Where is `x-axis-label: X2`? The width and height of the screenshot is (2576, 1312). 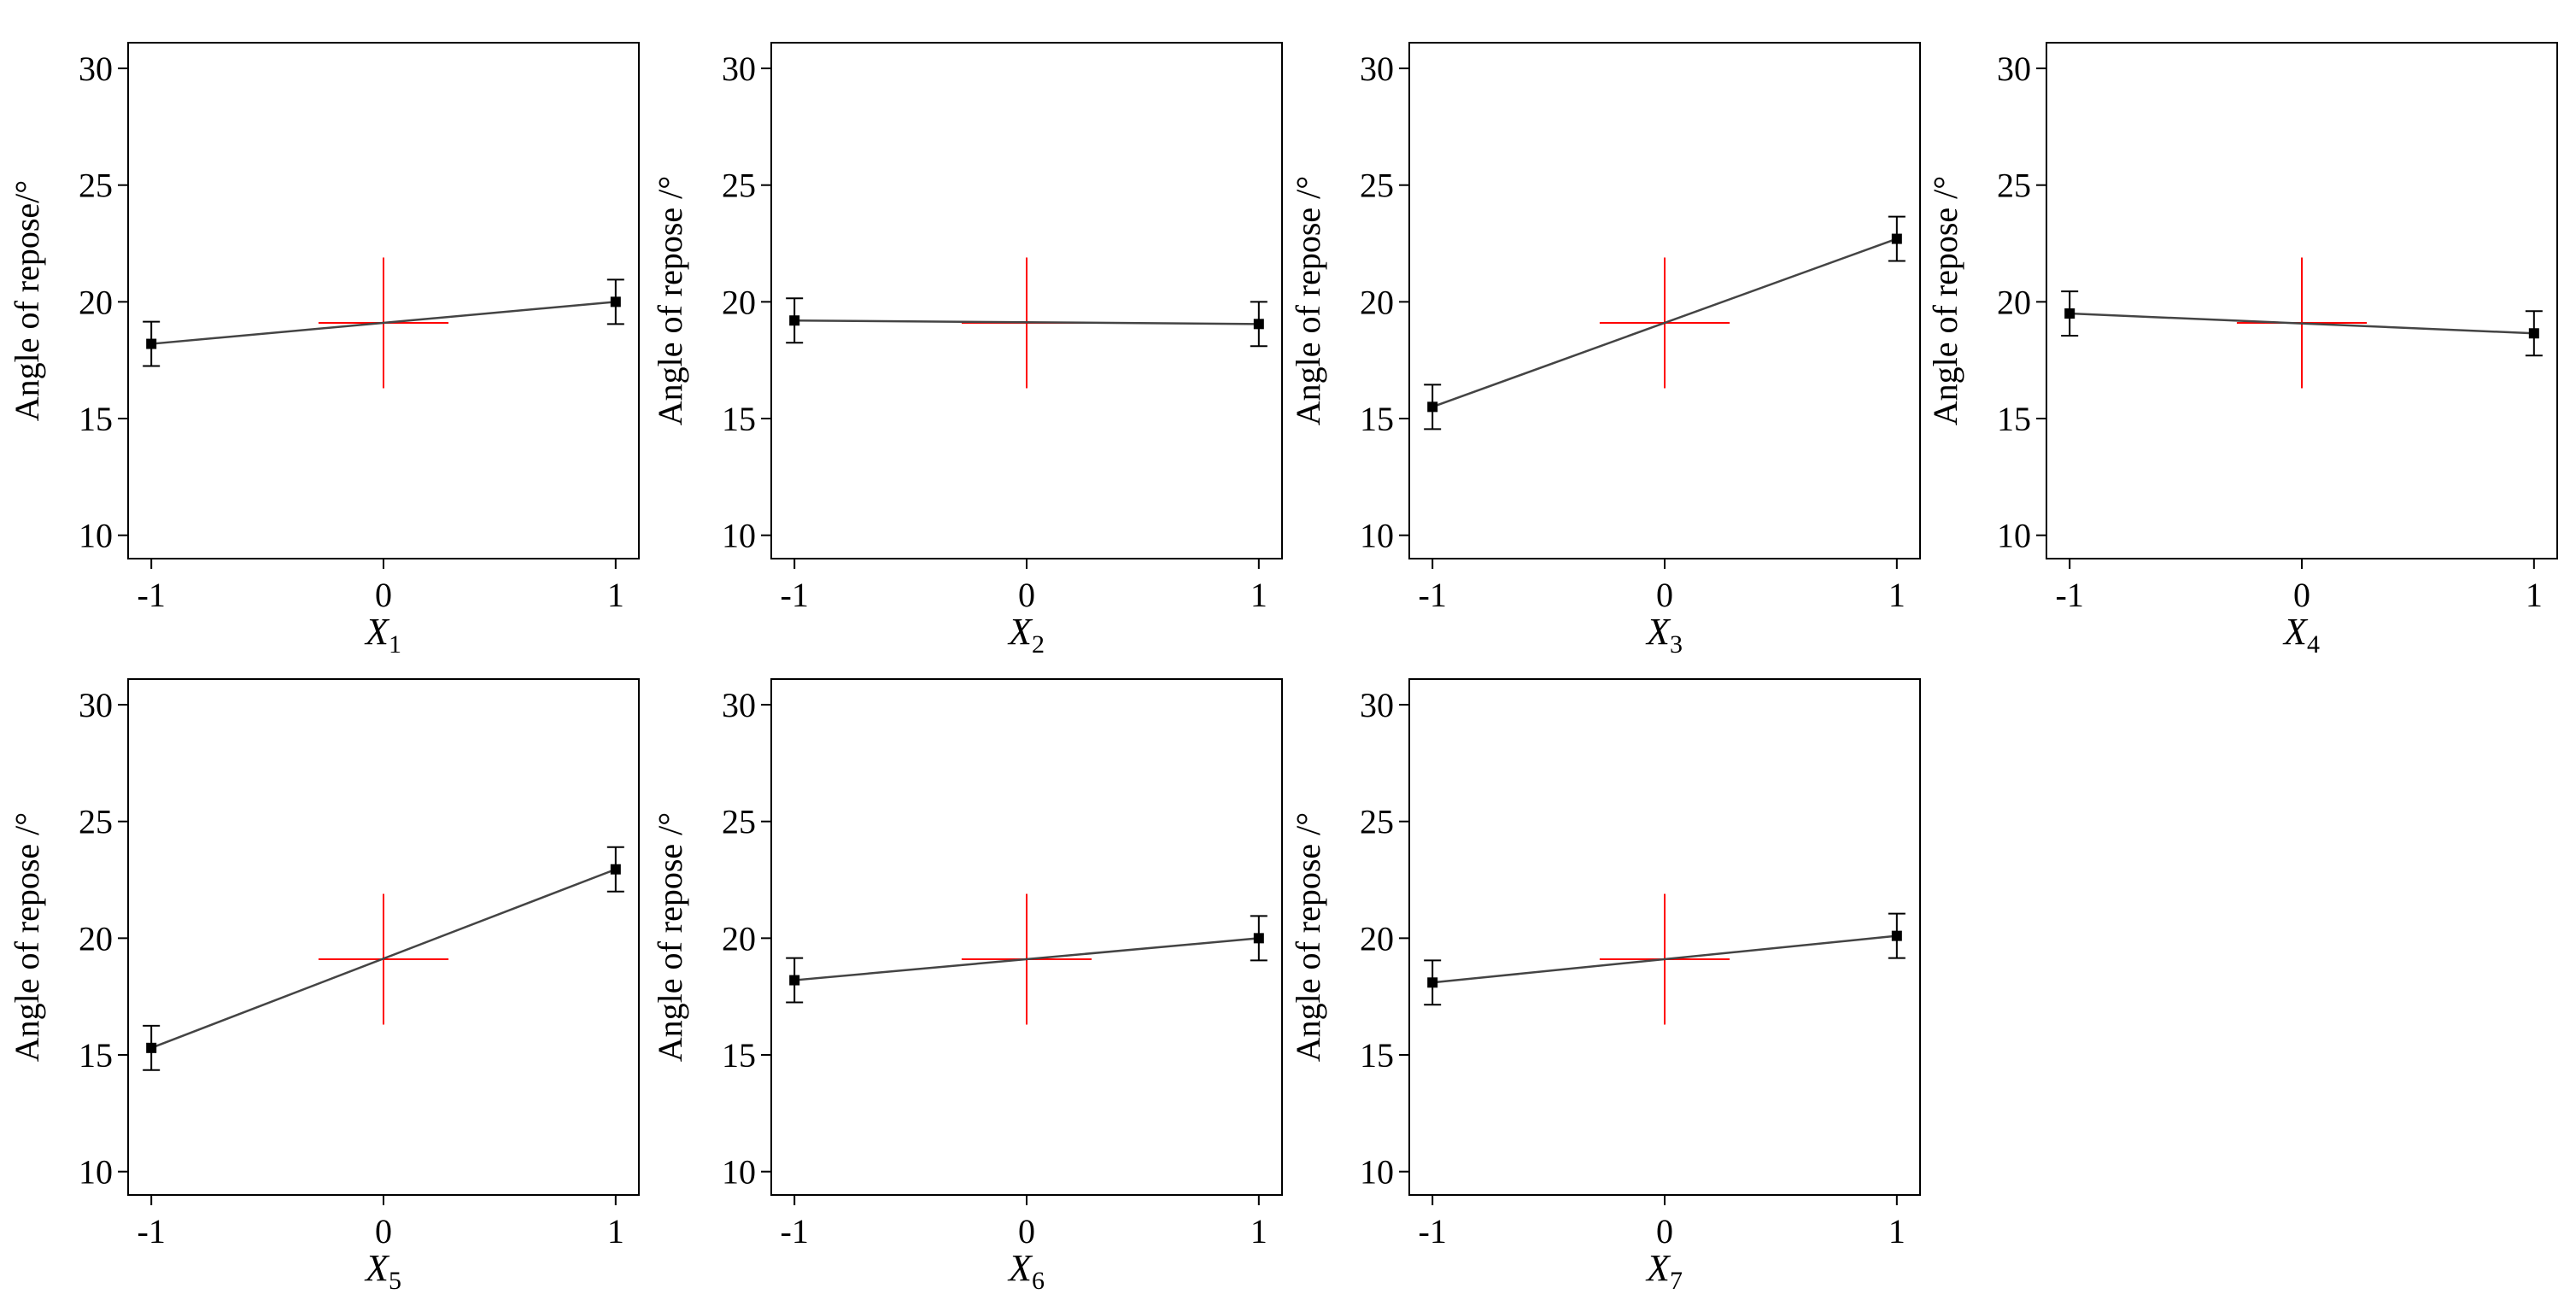 x-axis-label: X2 is located at coordinates (1026, 635).